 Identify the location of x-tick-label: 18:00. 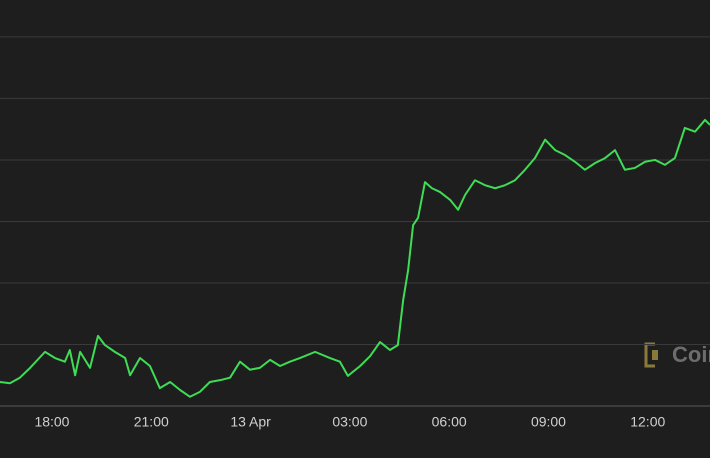
(51, 422).